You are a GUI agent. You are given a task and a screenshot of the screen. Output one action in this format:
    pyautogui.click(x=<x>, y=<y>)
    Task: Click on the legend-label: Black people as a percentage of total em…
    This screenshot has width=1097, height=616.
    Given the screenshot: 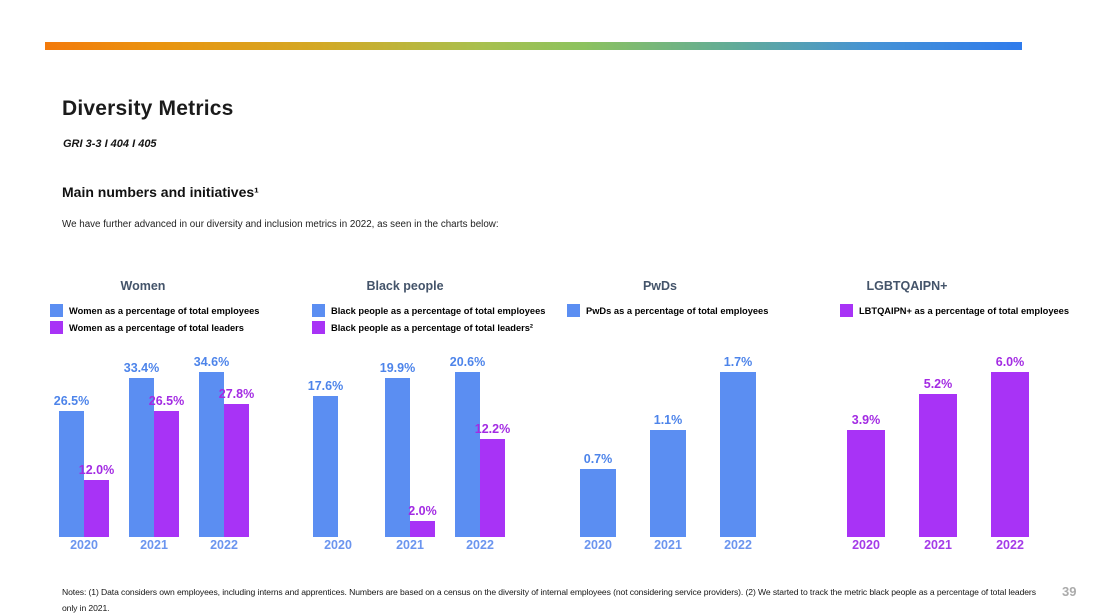 What is the action you would take?
    pyautogui.click(x=438, y=310)
    